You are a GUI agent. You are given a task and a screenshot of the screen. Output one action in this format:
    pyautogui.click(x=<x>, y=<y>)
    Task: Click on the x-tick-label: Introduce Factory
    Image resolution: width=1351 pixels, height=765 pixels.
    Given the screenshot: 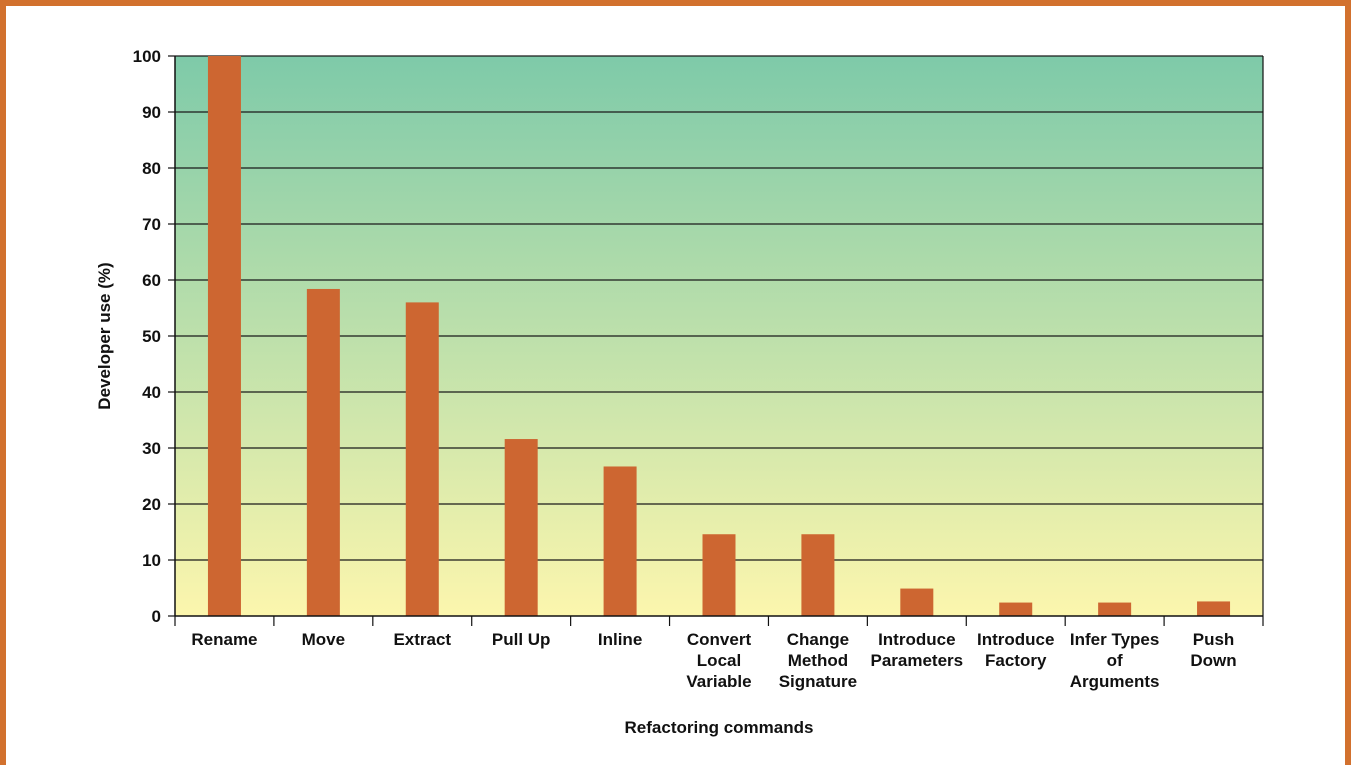 What is the action you would take?
    pyautogui.click(x=1015, y=650)
    